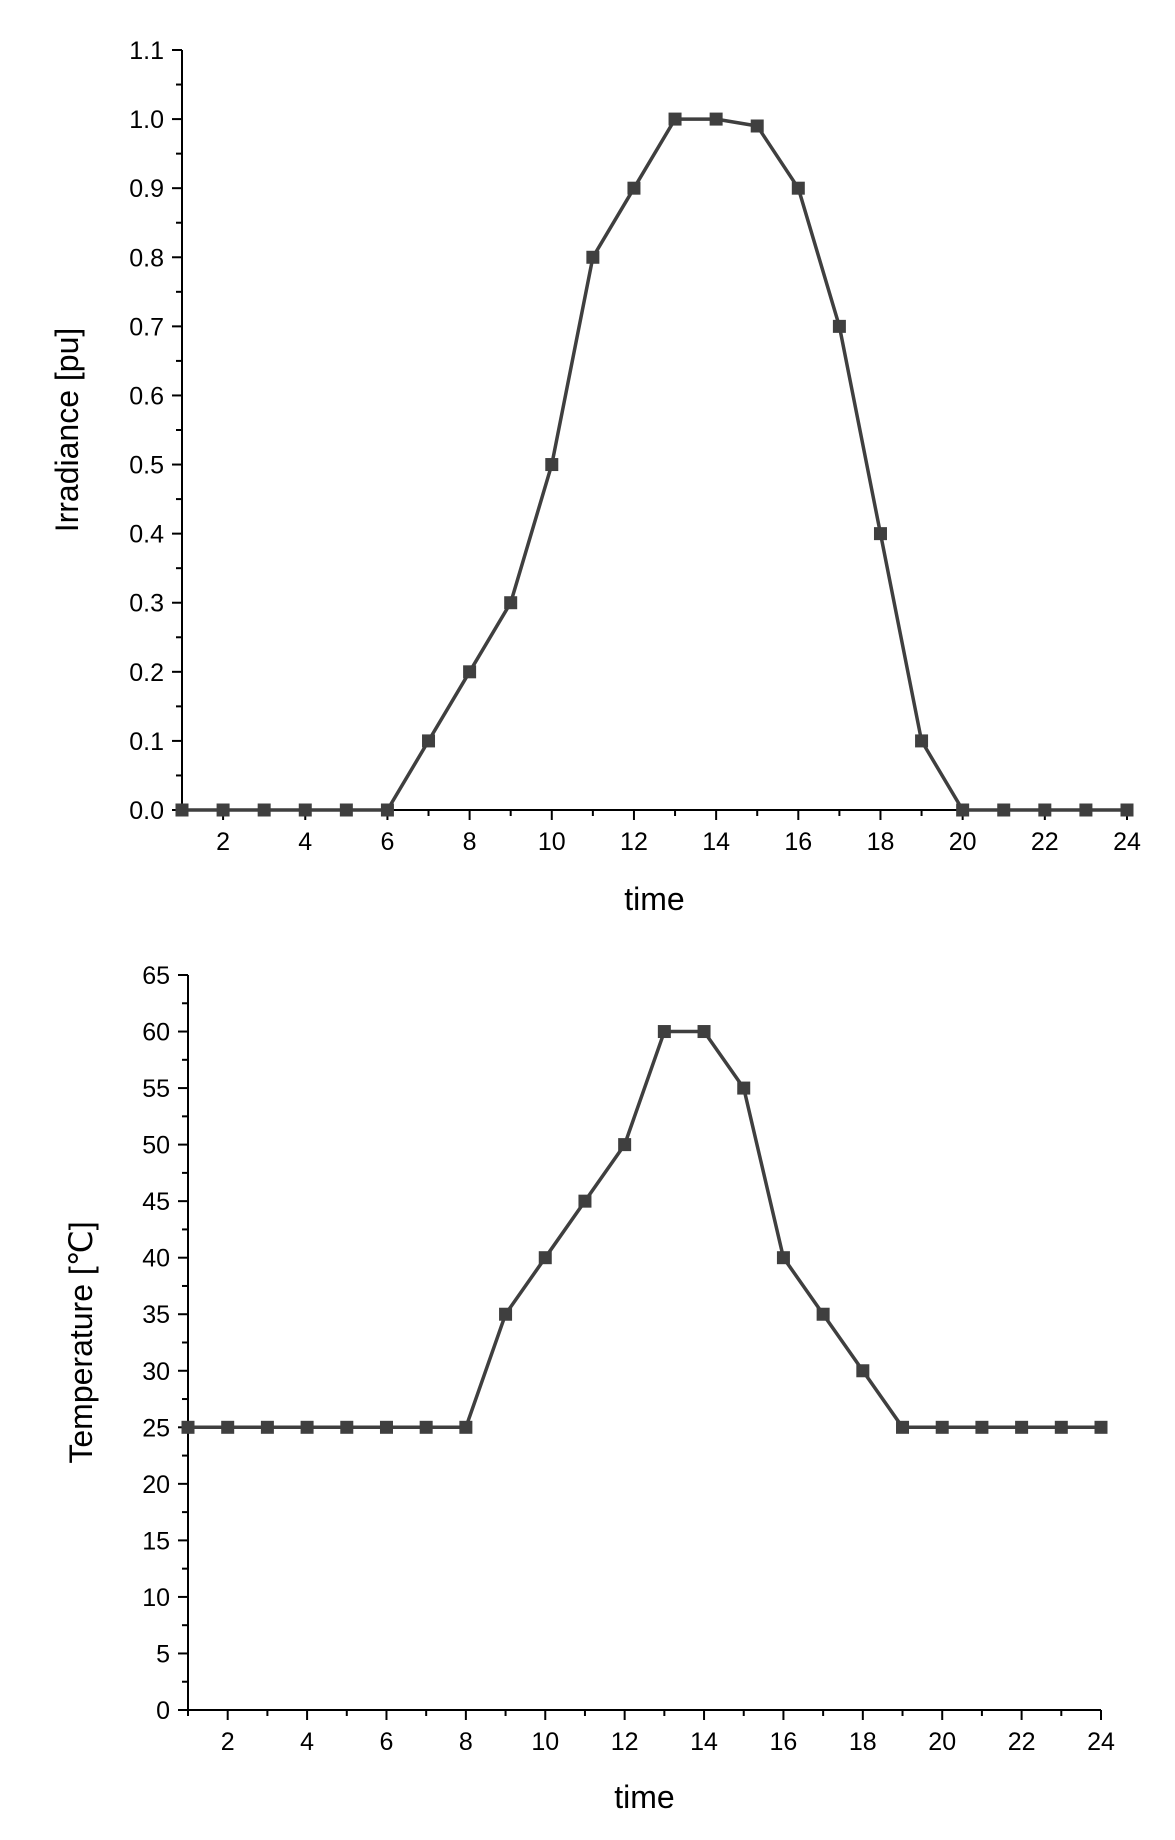 The width and height of the screenshot is (1175, 1840). Describe the element at coordinates (146, 466) in the screenshot. I see `y-tick-label: 0.5` at that location.